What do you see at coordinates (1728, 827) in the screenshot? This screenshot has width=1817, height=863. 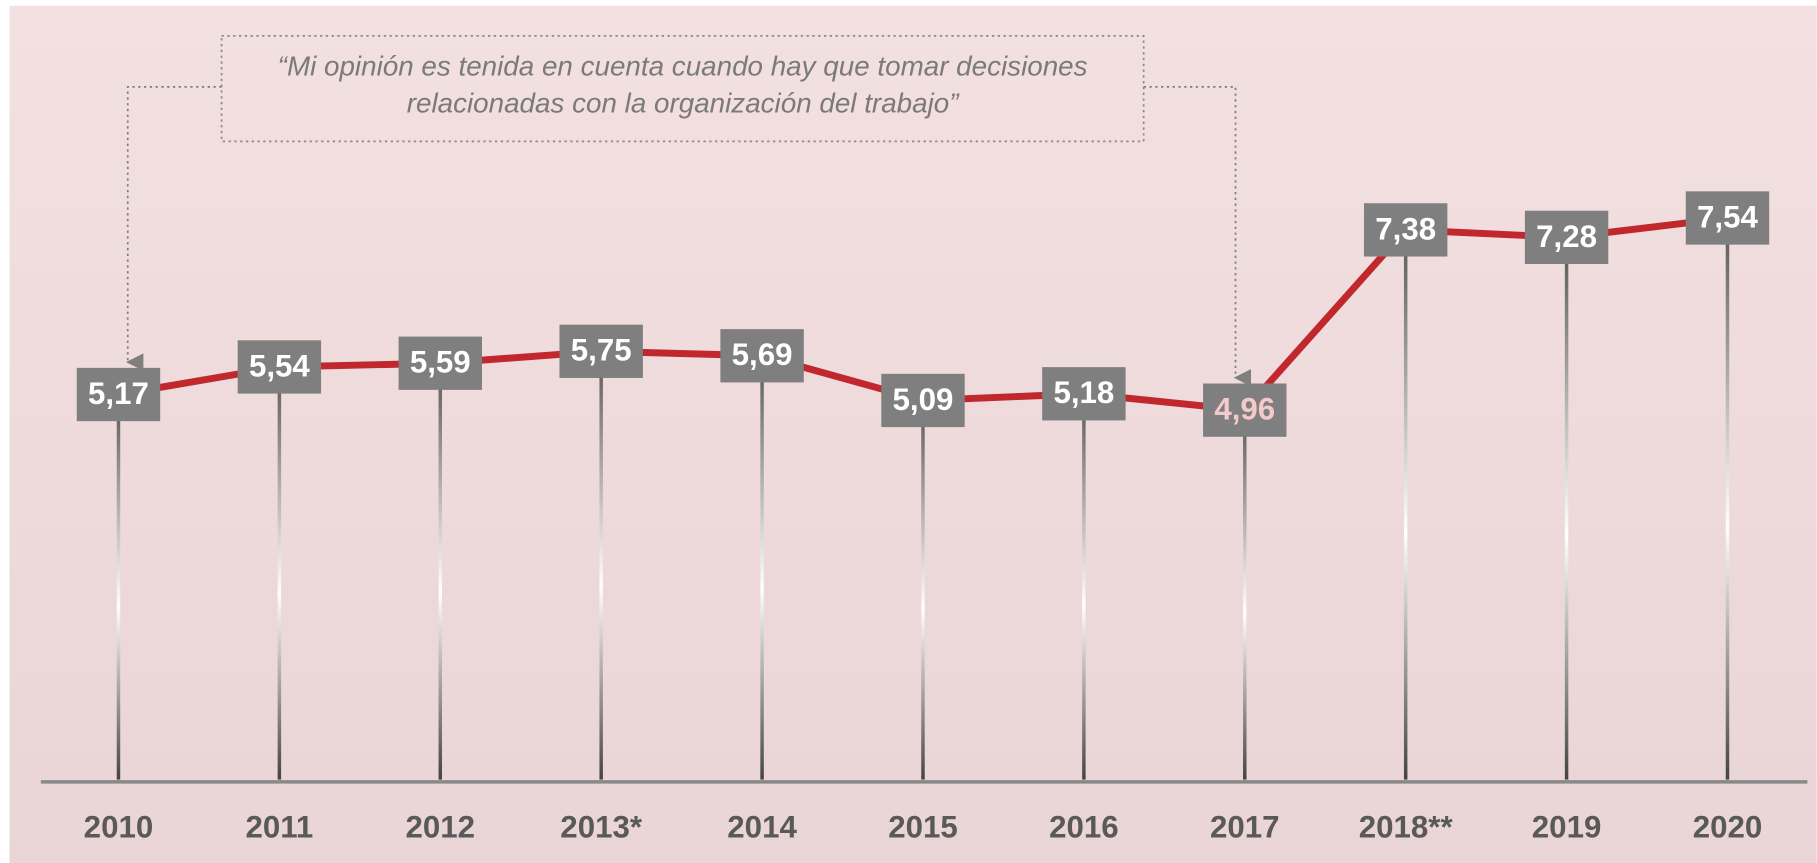 I see `x-tick-label: 2020` at bounding box center [1728, 827].